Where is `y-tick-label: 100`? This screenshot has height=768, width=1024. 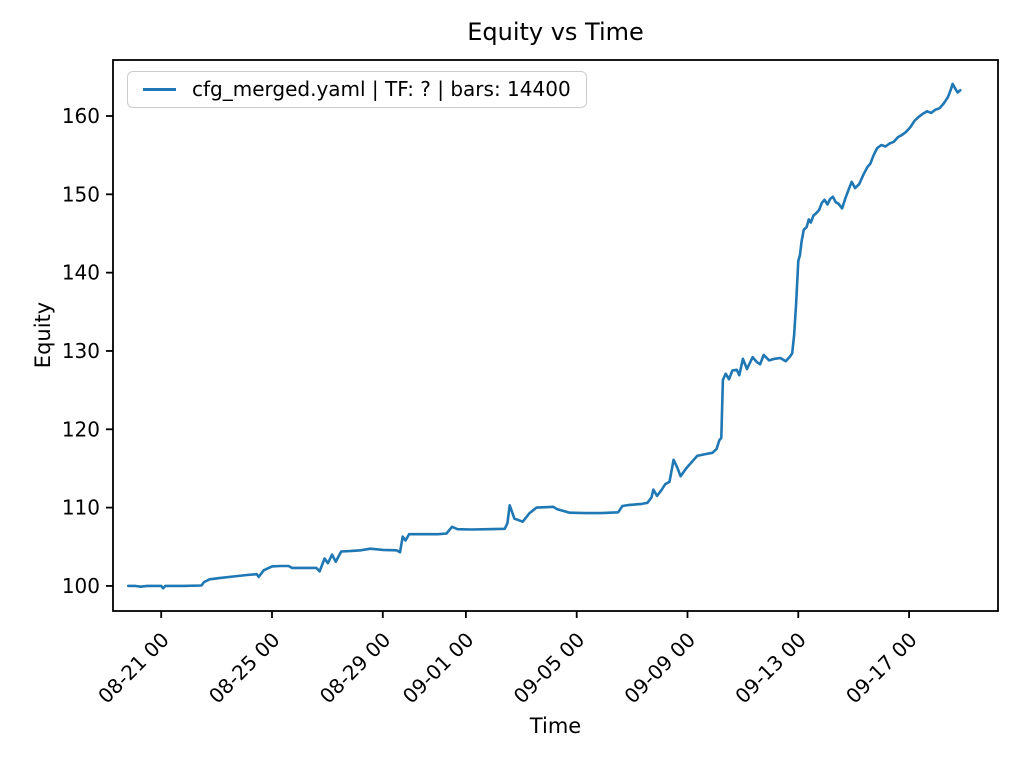
y-tick-label: 100 is located at coordinates (81, 586).